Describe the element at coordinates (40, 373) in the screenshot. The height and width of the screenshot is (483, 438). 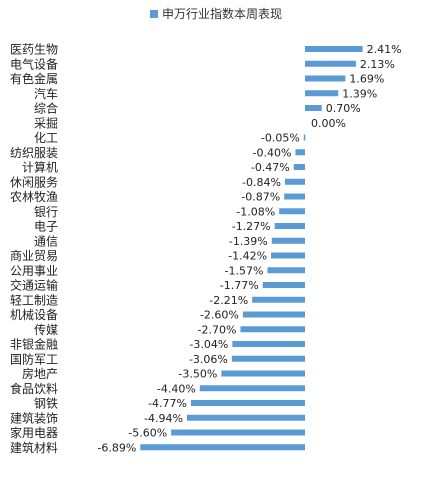
I see `category-label: 房地产` at that location.